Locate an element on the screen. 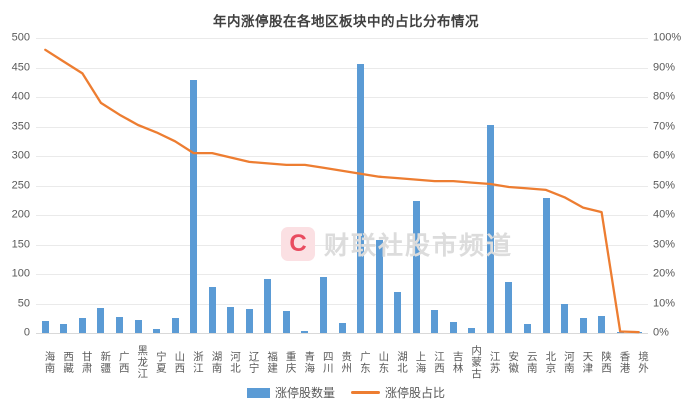 This screenshot has height=407, width=692. x-label-10: 河北 is located at coordinates (235, 362).